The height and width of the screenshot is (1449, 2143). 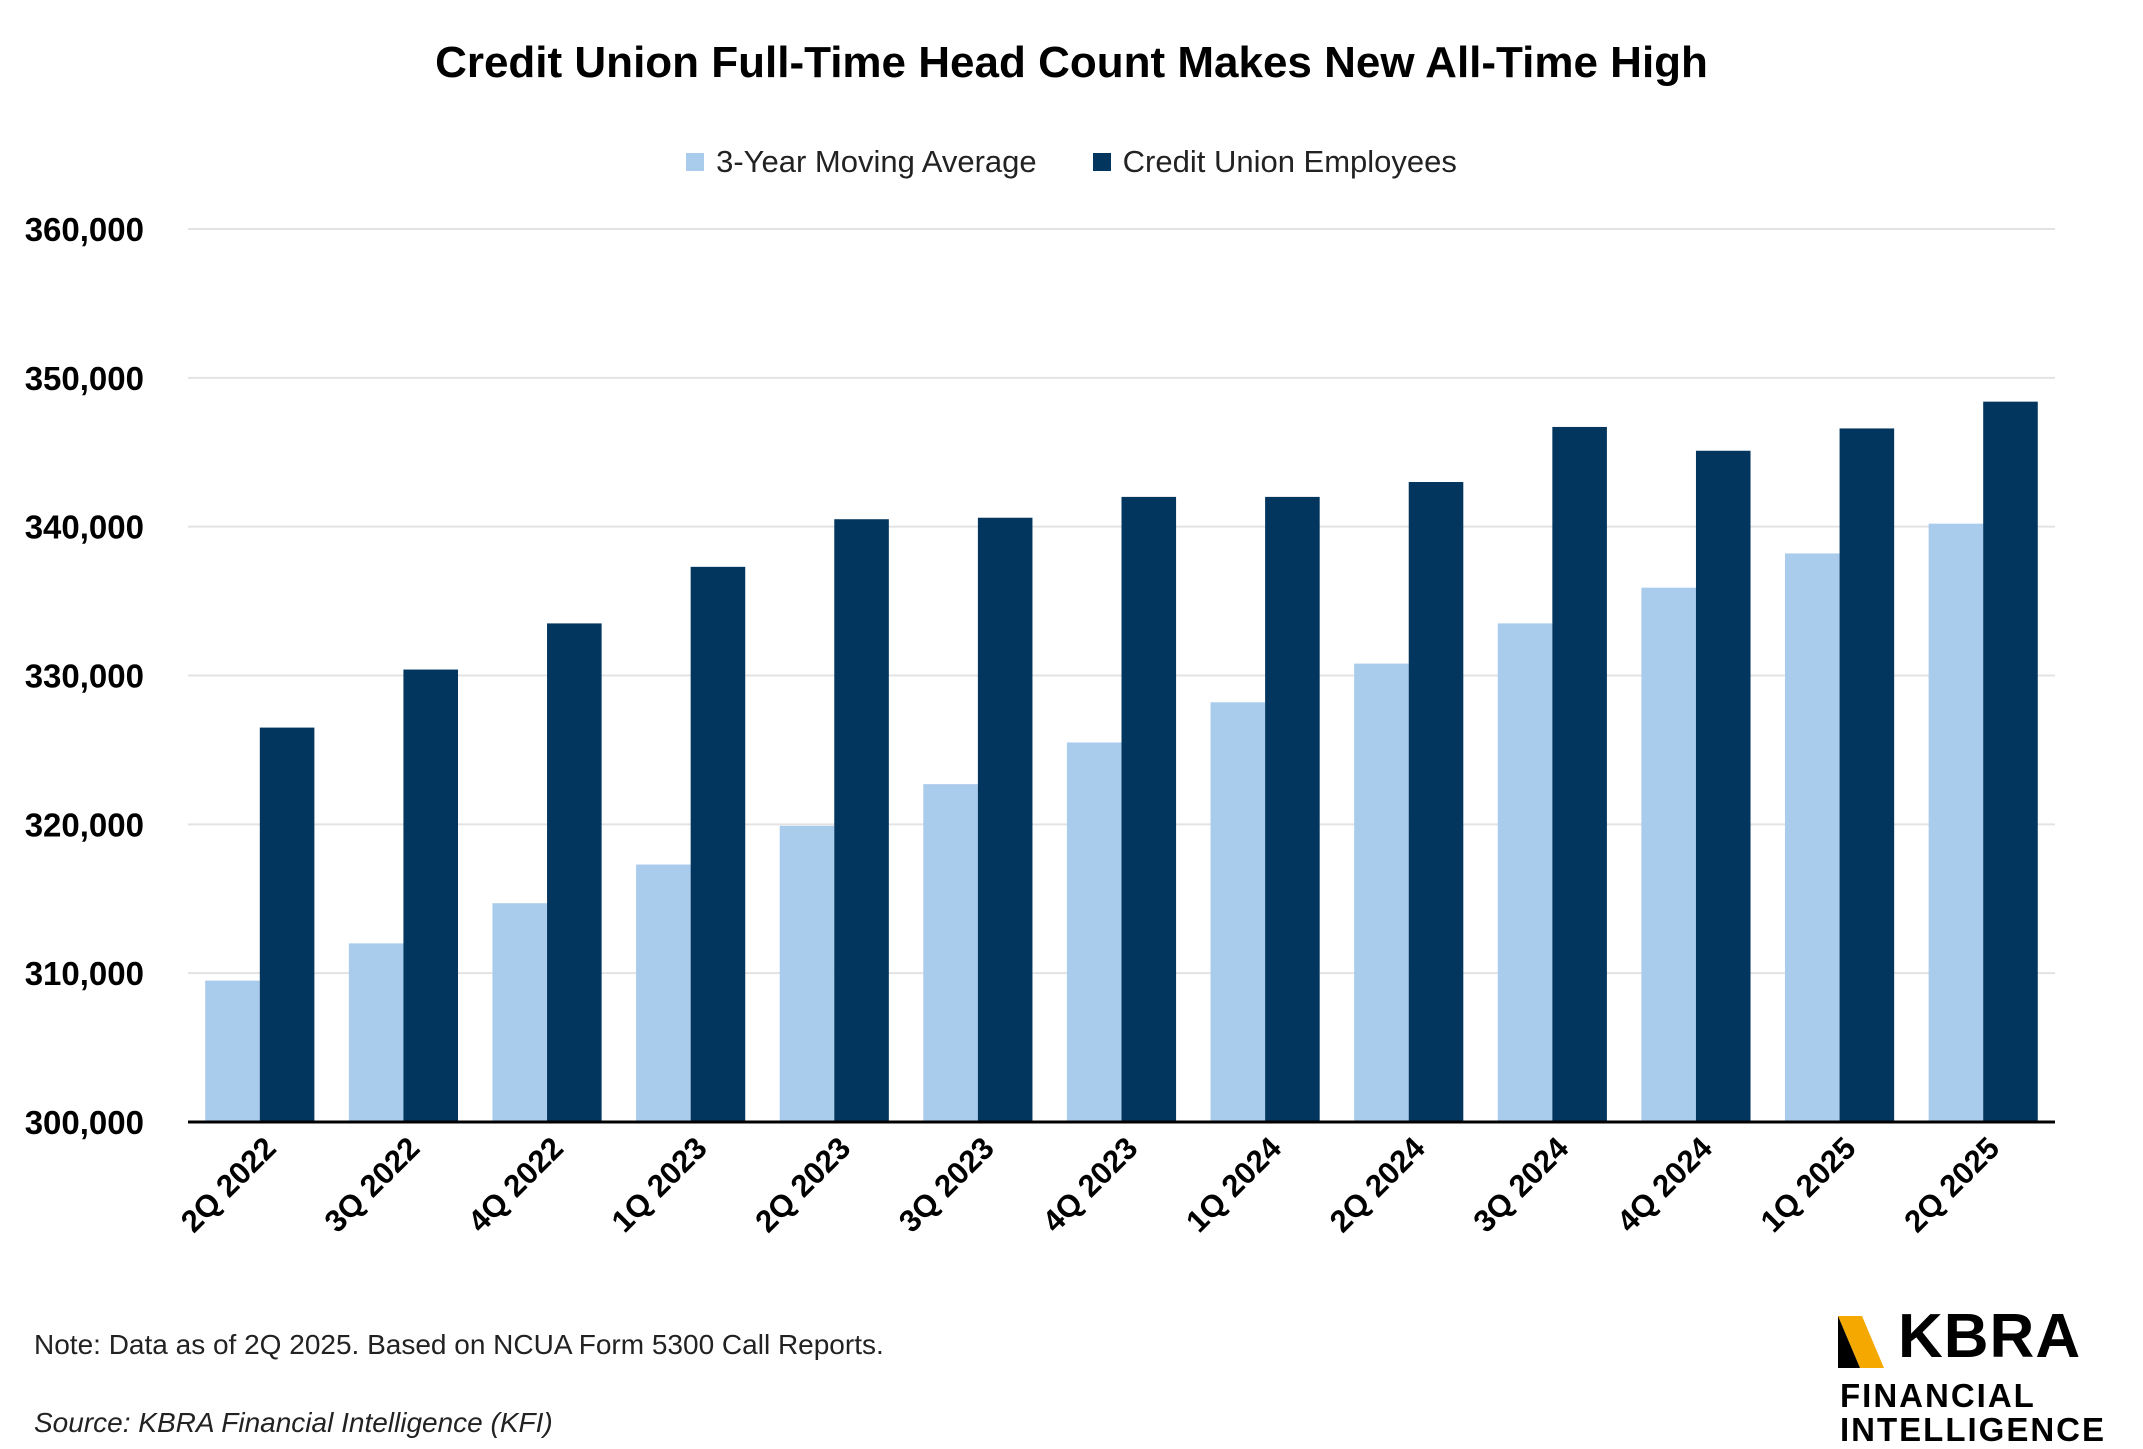 I want to click on x-tick-label: 3Q 2024, so click(x=1520, y=1184).